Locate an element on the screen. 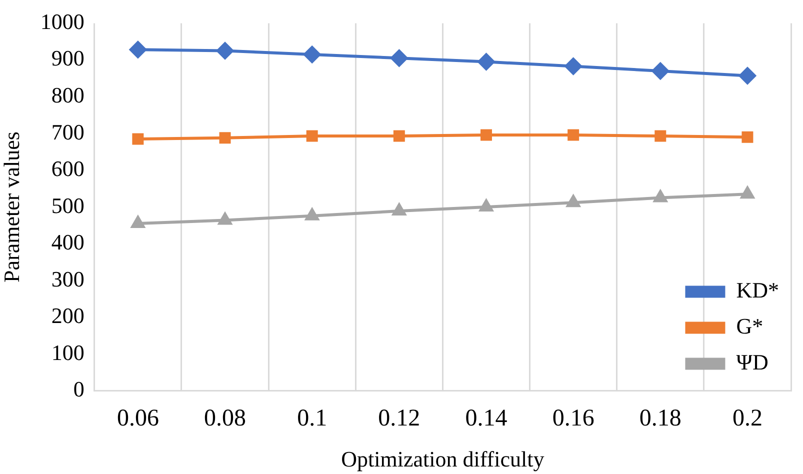 The image size is (803, 474). y-tick-label: 200 is located at coordinates (67, 315).